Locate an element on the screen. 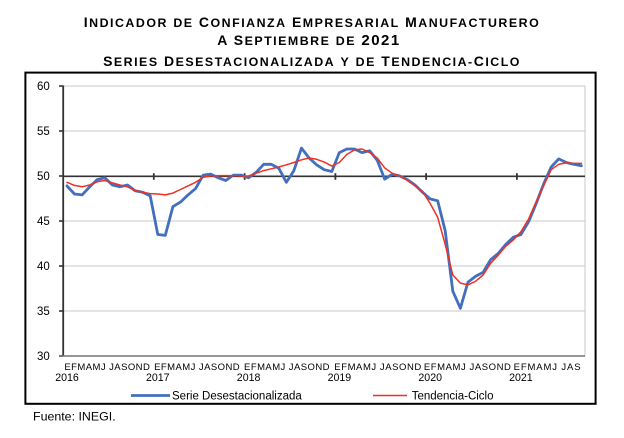  svg-text: 2020 is located at coordinates (430, 378).